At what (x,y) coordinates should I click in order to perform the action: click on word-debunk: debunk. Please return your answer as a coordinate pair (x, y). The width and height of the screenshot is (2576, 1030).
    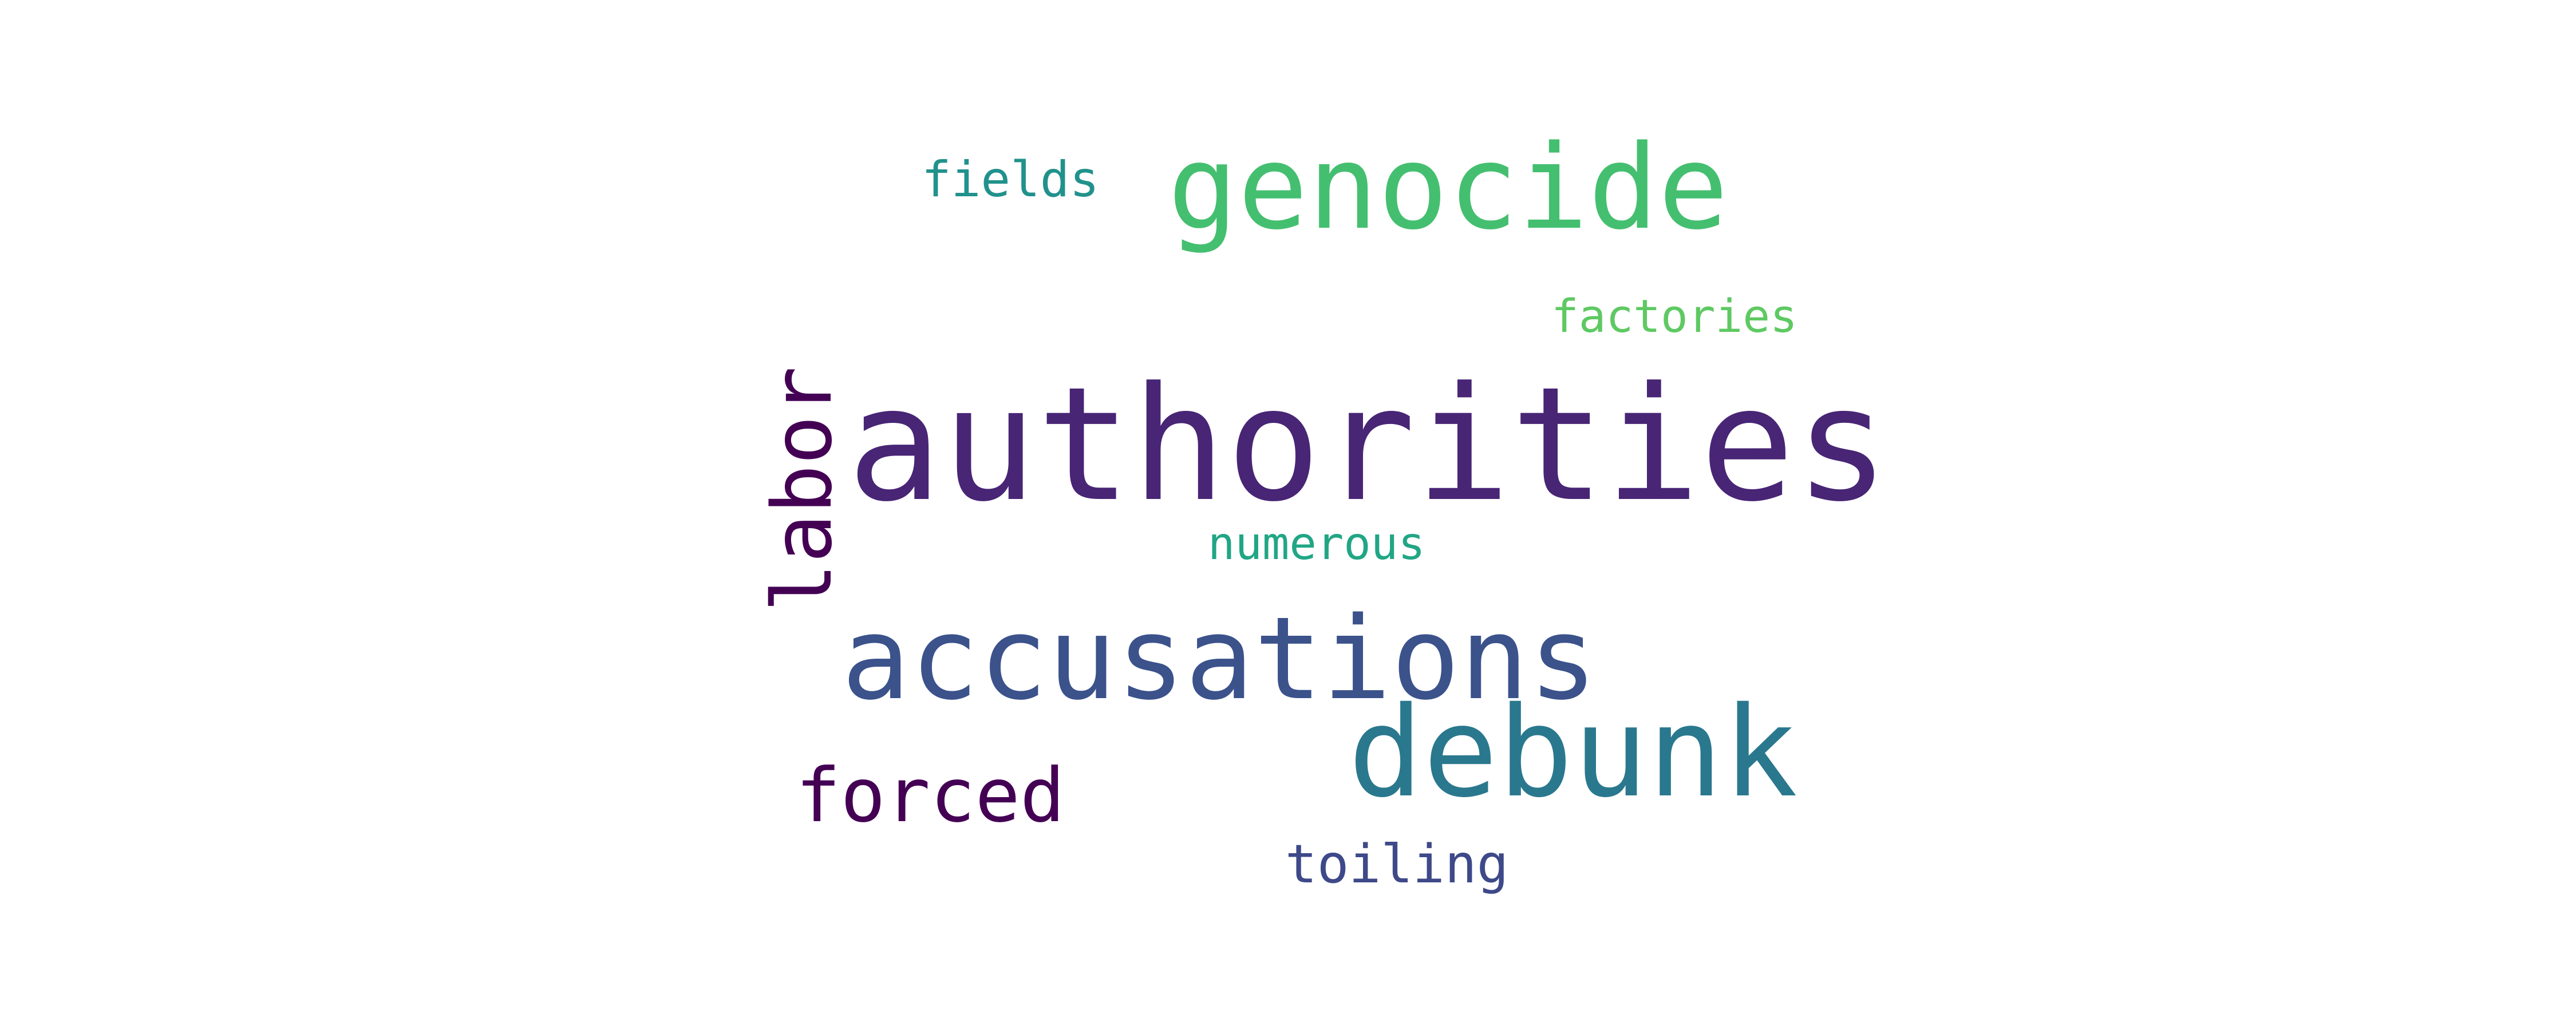
    Looking at the image, I should click on (1573, 752).